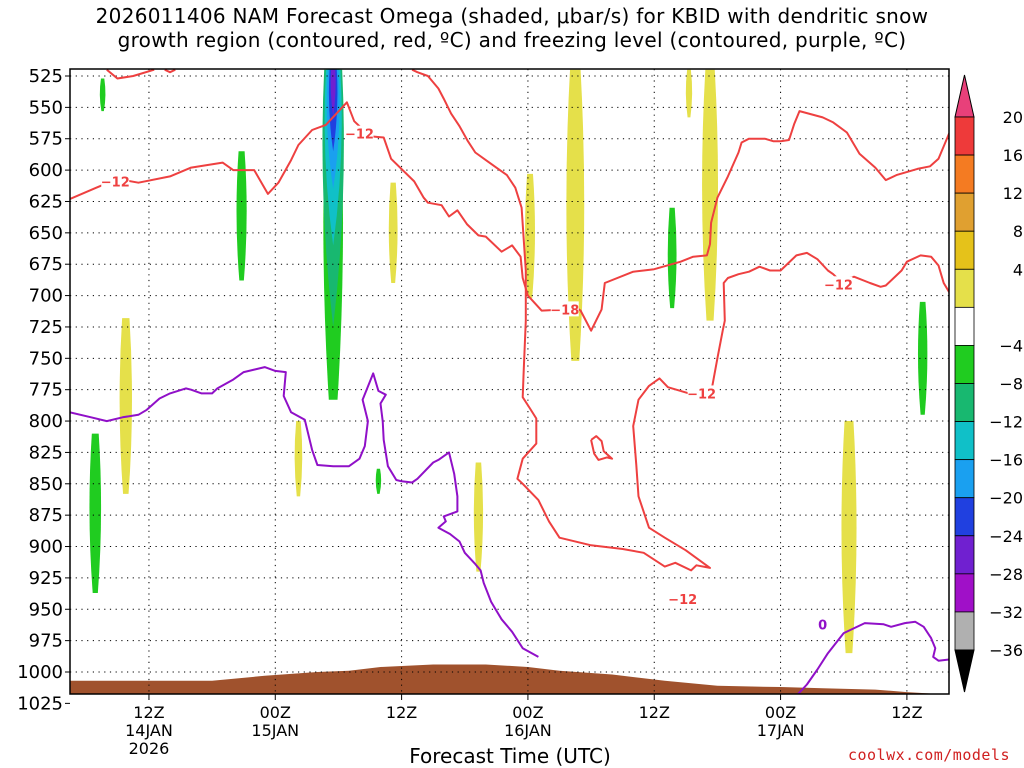 Image resolution: width=1024 pixels, height=768 pixels. What do you see at coordinates (149, 730) in the screenshot?
I see `x-tick-label-0-1: 14JAN` at bounding box center [149, 730].